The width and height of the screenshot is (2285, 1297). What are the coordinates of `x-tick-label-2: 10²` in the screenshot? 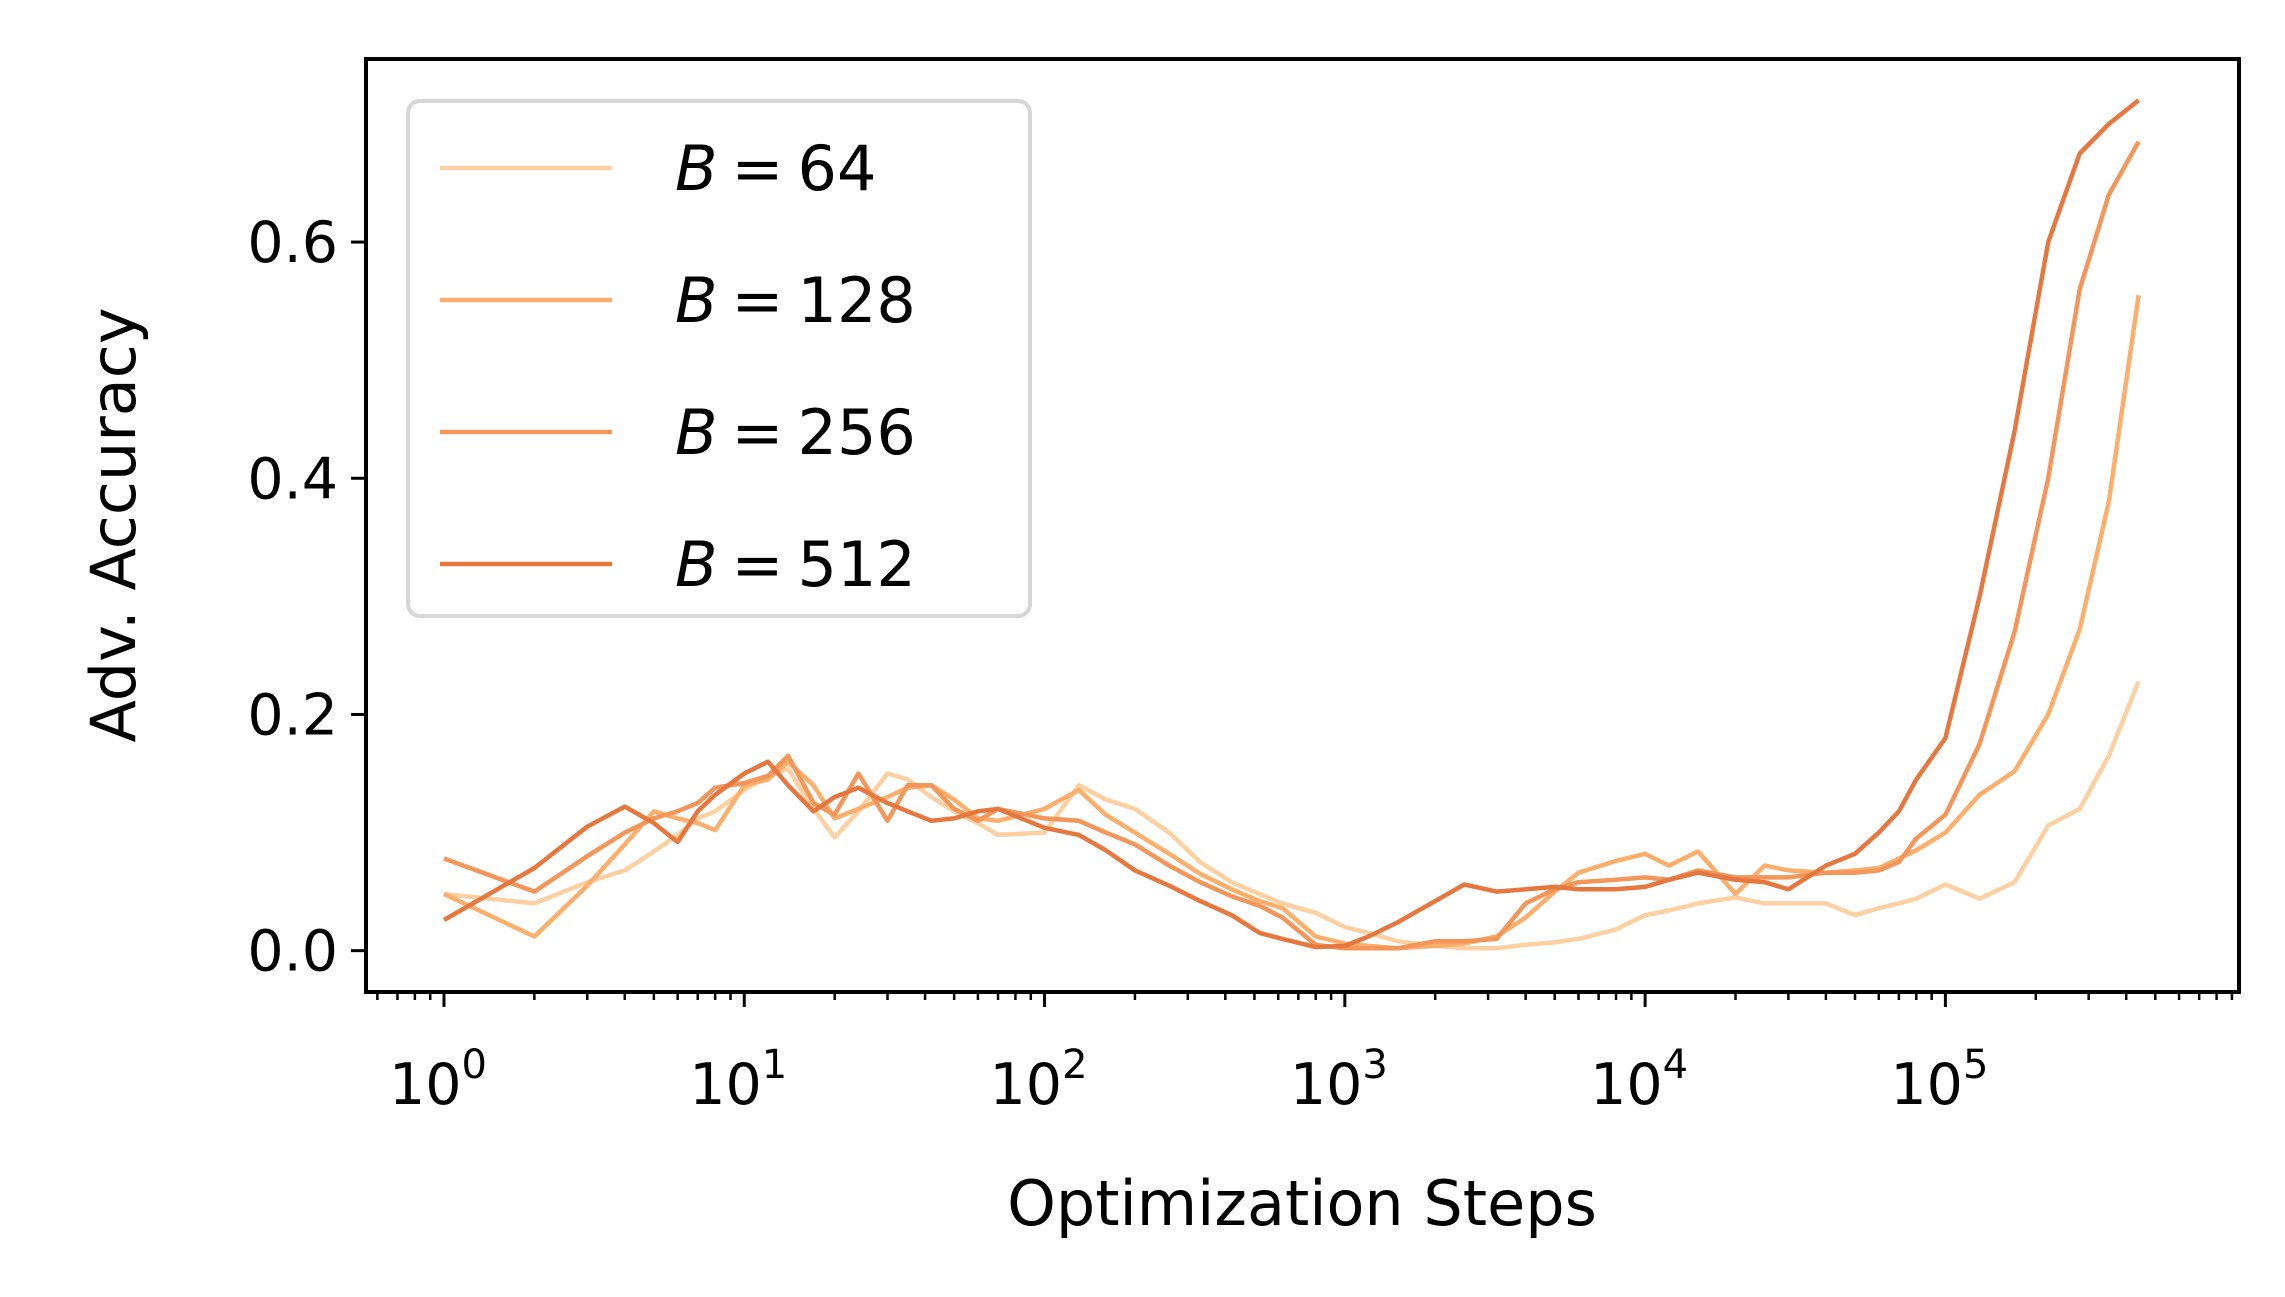 It's located at (1039, 1080).